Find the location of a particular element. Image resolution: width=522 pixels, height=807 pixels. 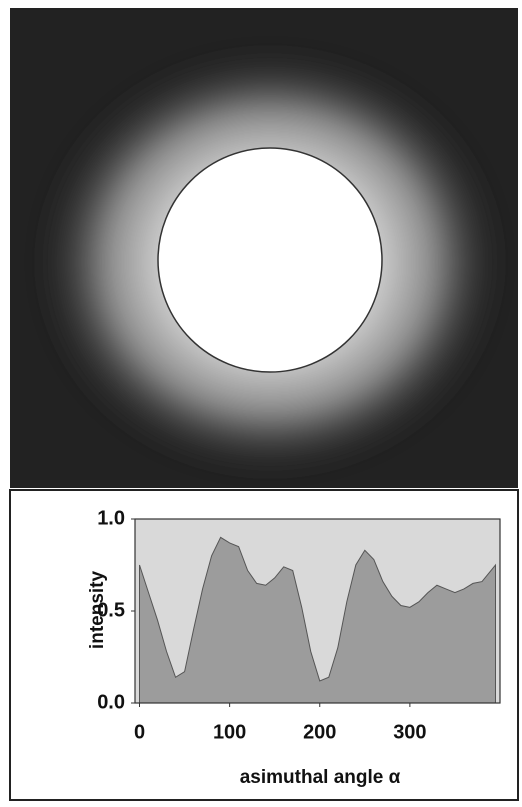

x-axis-title: asimuthal angle α is located at coordinates (320, 777).